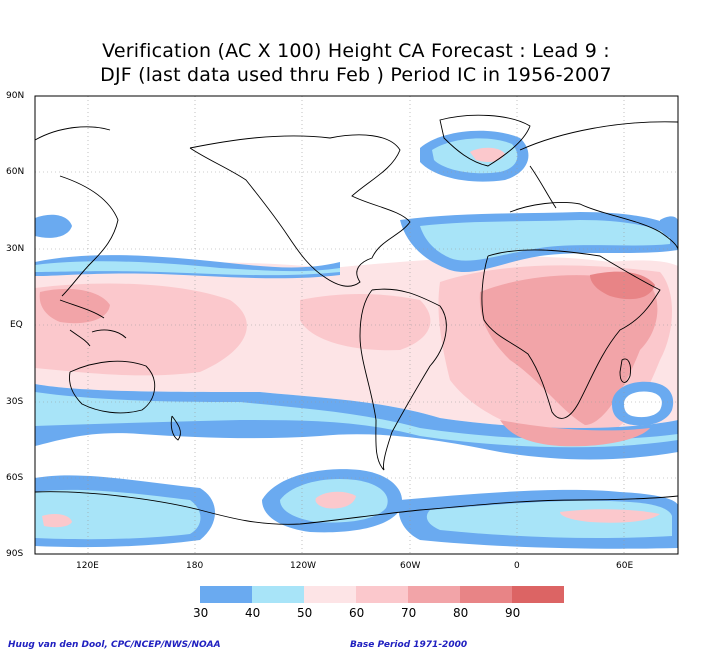  What do you see at coordinates (53, 226) in the screenshot?
I see `nw-blue-patch` at bounding box center [53, 226].